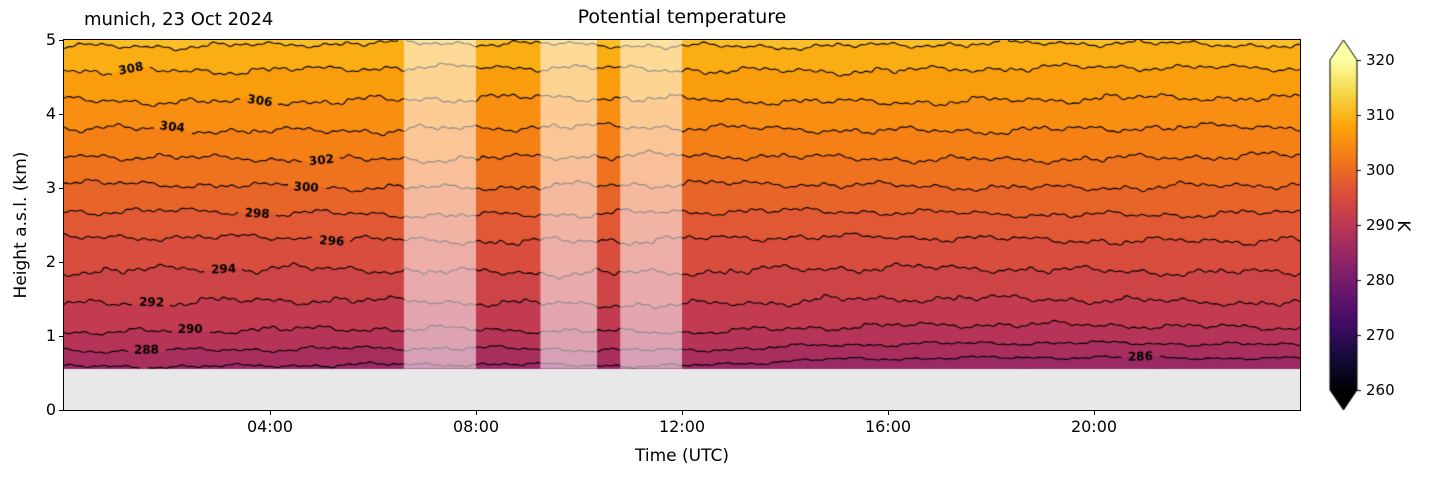 Image resolution: width=1429 pixels, height=478 pixels. Describe the element at coordinates (50, 409) in the screenshot. I see `y-tick-label: 0` at that location.